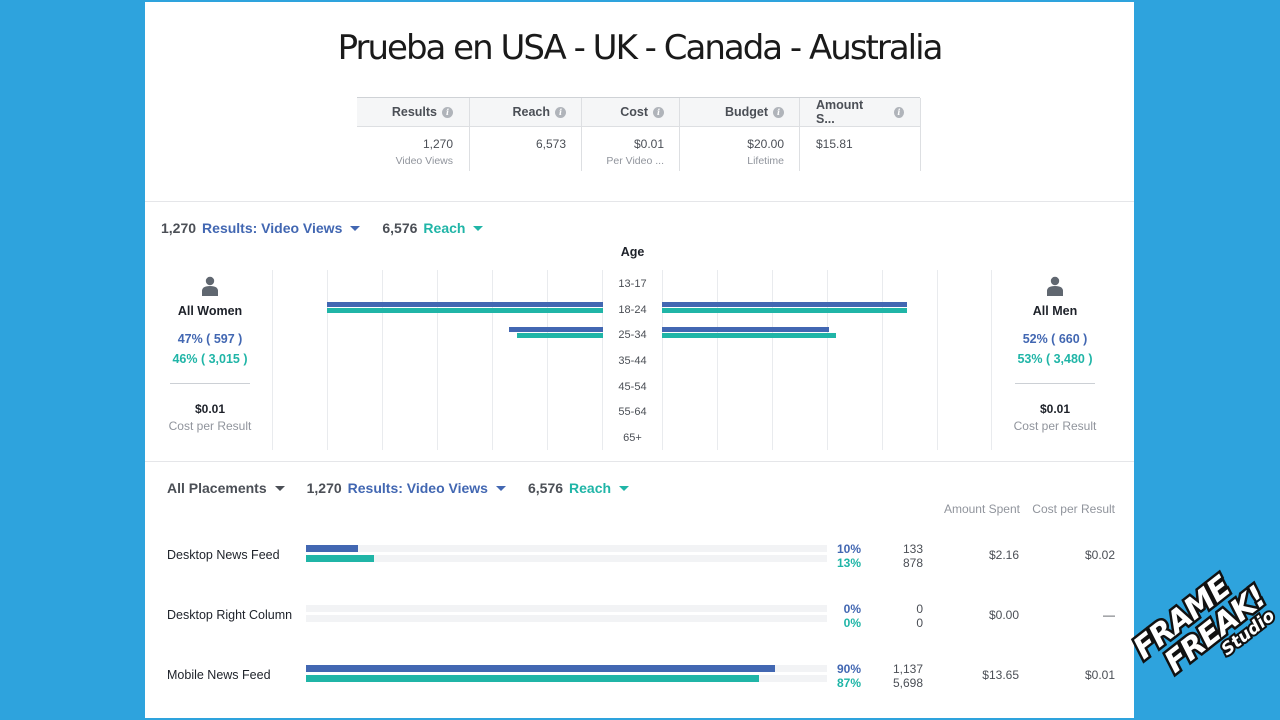 This screenshot has width=1280, height=720. What do you see at coordinates (1055, 426) in the screenshot?
I see `men-cost-label: Cost per Result` at bounding box center [1055, 426].